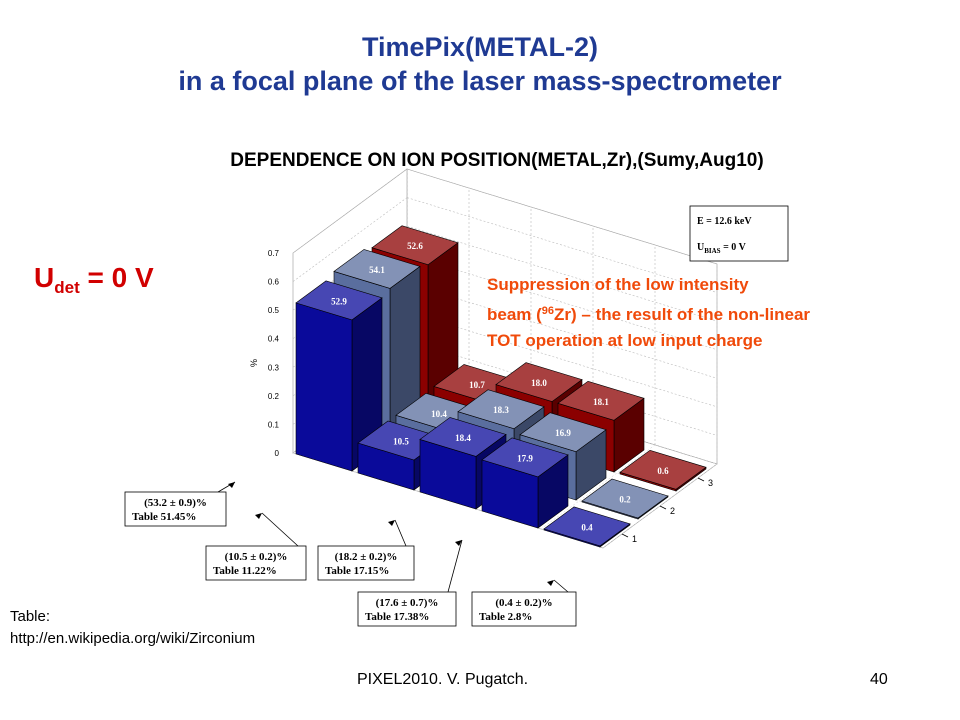 The height and width of the screenshot is (720, 960). What do you see at coordinates (439, 414) in the screenshot?
I see `bar-value-label: 10.4` at bounding box center [439, 414].